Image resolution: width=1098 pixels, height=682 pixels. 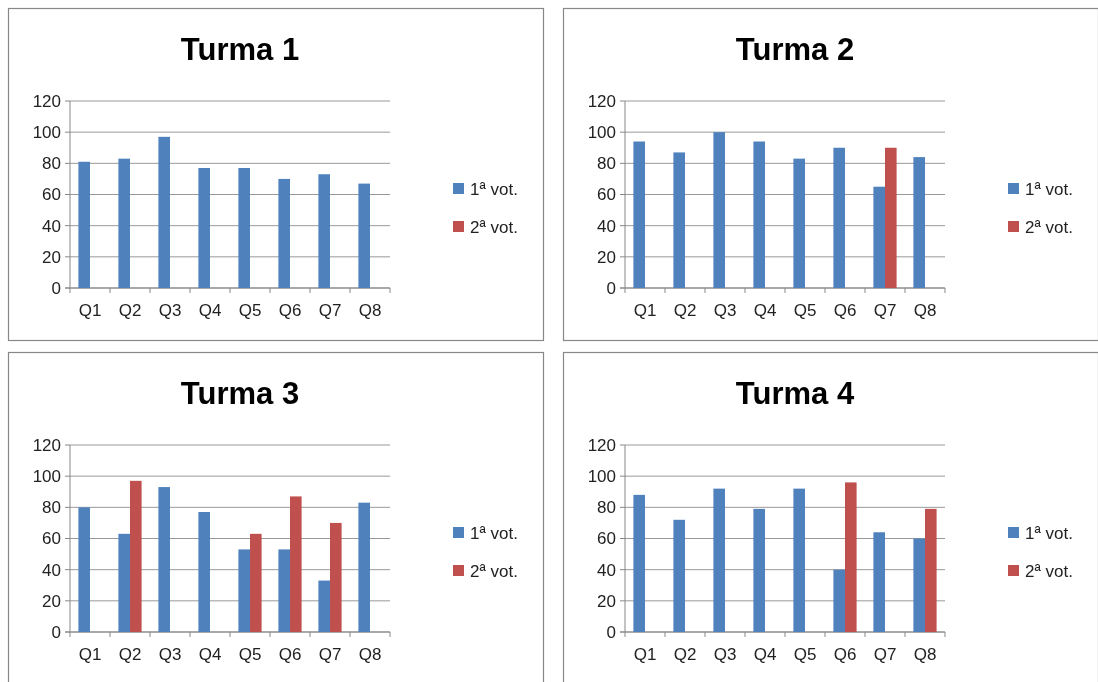 What do you see at coordinates (795, 393) in the screenshot?
I see `chart-title: Turma 4` at bounding box center [795, 393].